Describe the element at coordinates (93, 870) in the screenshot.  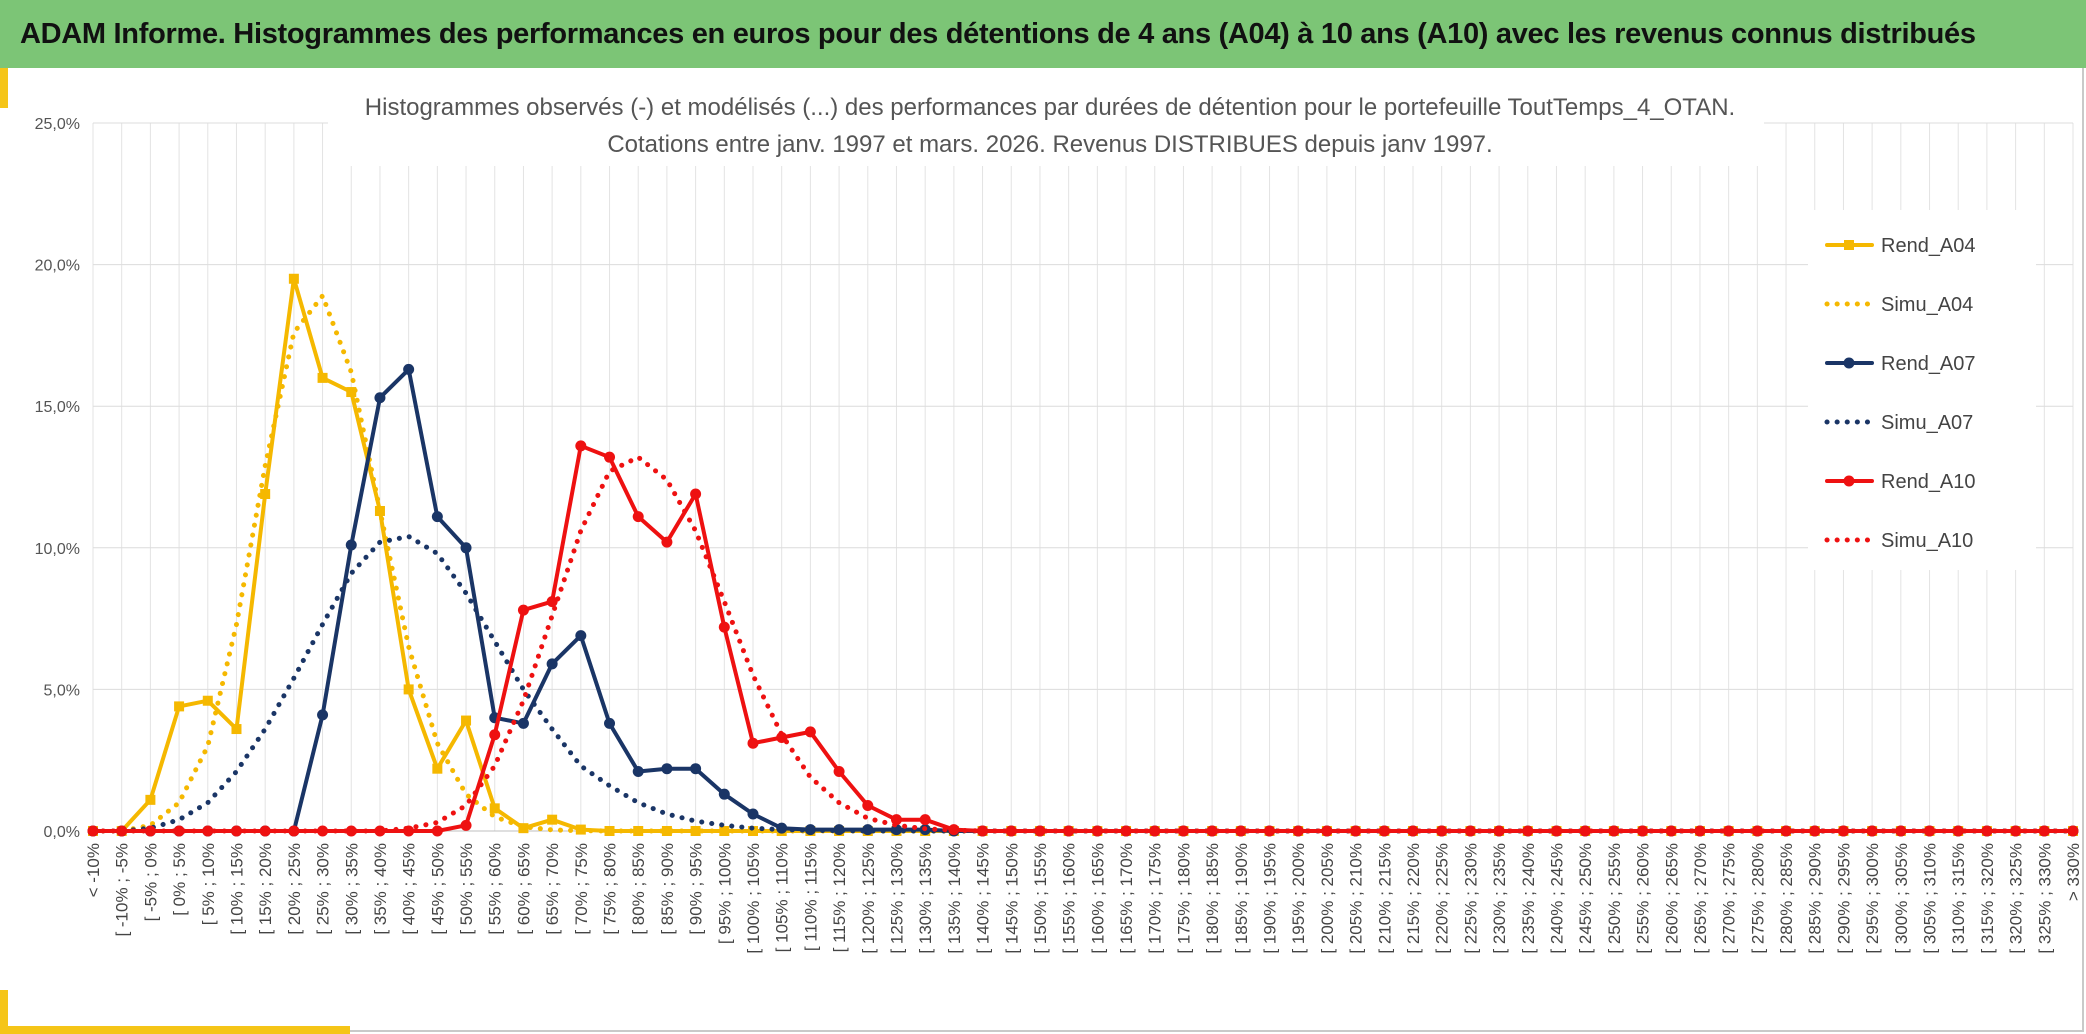
I see `x-tick-label: < -10%` at that location.